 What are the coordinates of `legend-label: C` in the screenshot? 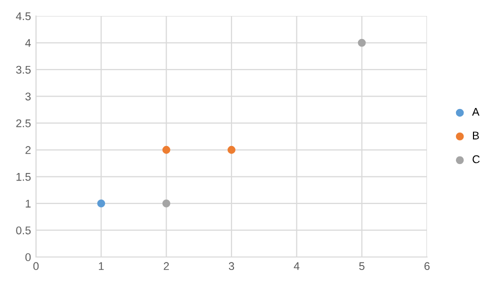 It's located at (476, 159).